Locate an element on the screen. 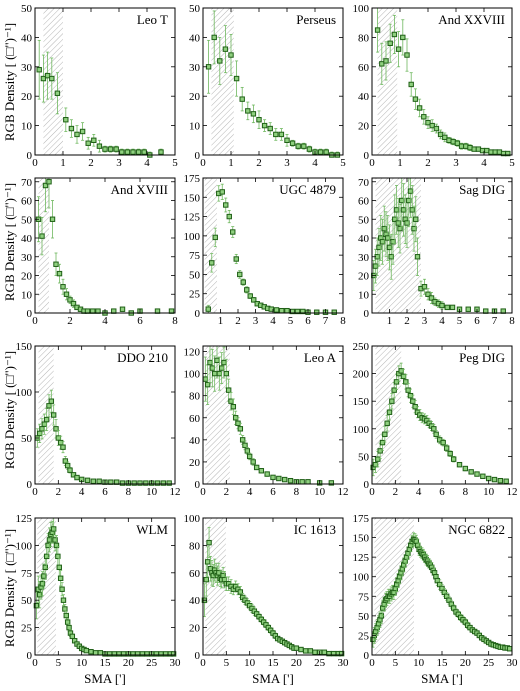 The image size is (520, 691). y-tick-label: 150 is located at coordinates (24, 347).